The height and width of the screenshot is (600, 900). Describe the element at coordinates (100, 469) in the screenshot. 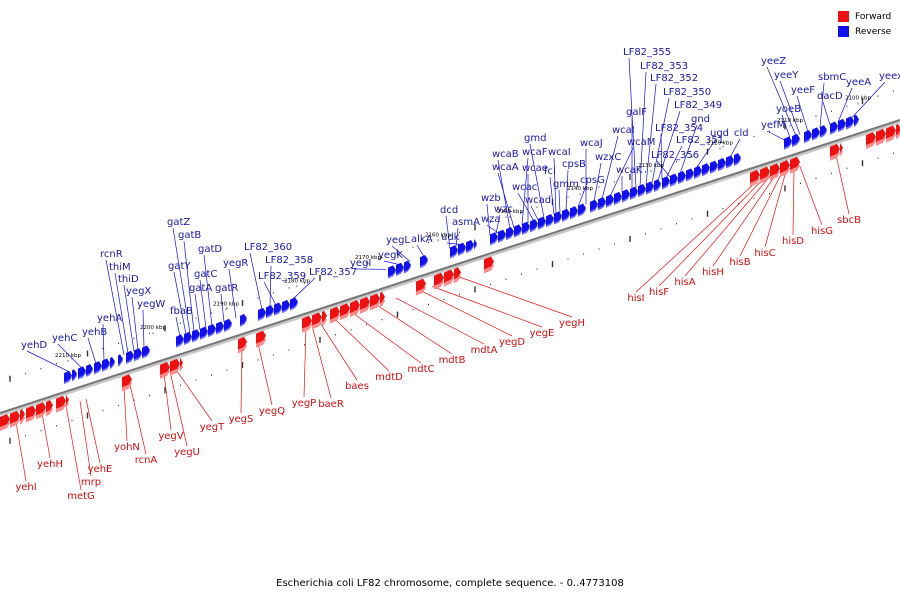

I see `forward-gene-label: yehE` at that location.